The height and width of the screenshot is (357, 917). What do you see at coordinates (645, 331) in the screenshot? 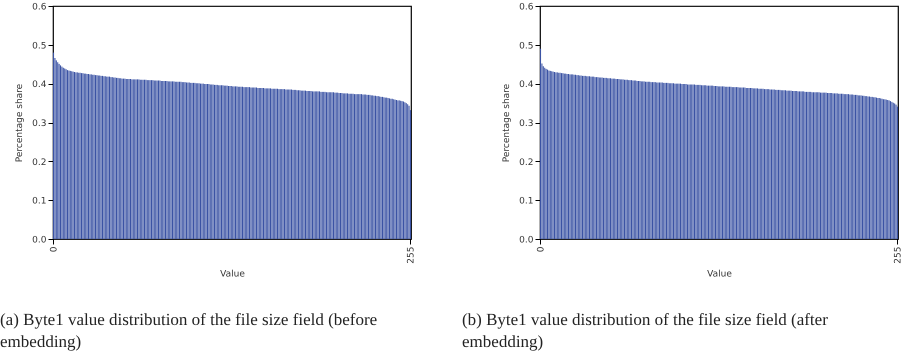
I see `text: (b) Byte1 value distribution of the file size field (after embedding)` at bounding box center [645, 331].